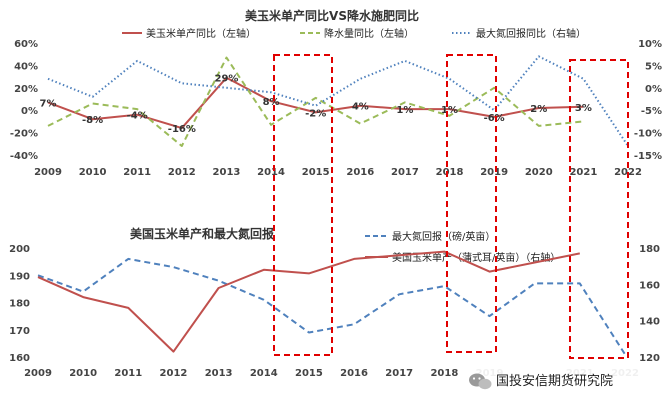 This screenshot has height=409, width=664. What do you see at coordinates (24, 134) in the screenshot?
I see `top-left-tick-label: -20%` at bounding box center [24, 134].